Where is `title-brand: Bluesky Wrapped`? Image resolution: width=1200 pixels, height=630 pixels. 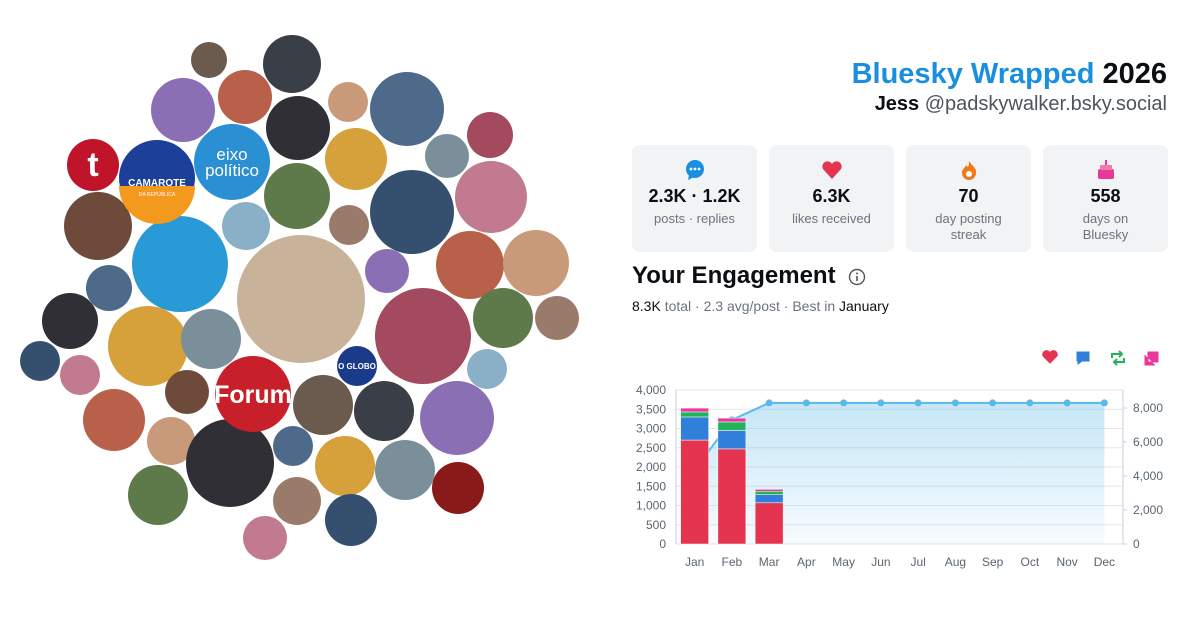 title-brand: Bluesky Wrapped is located at coordinates (973, 74).